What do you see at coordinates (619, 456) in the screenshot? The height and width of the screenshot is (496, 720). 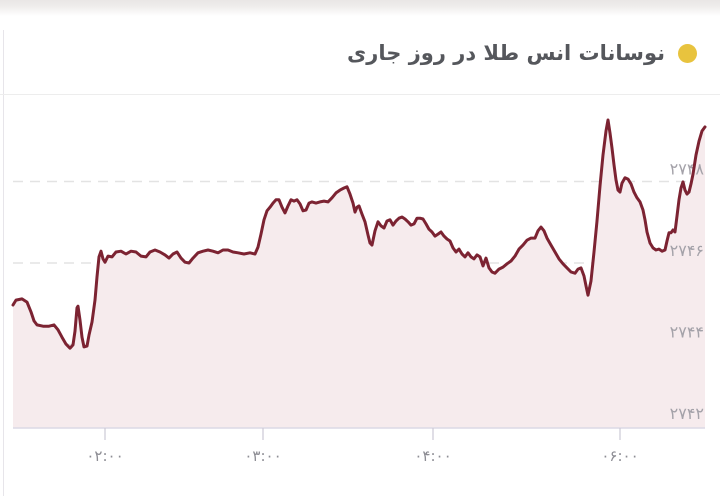 I see `x-axis-label: ۰۶:۰۰` at bounding box center [619, 456].